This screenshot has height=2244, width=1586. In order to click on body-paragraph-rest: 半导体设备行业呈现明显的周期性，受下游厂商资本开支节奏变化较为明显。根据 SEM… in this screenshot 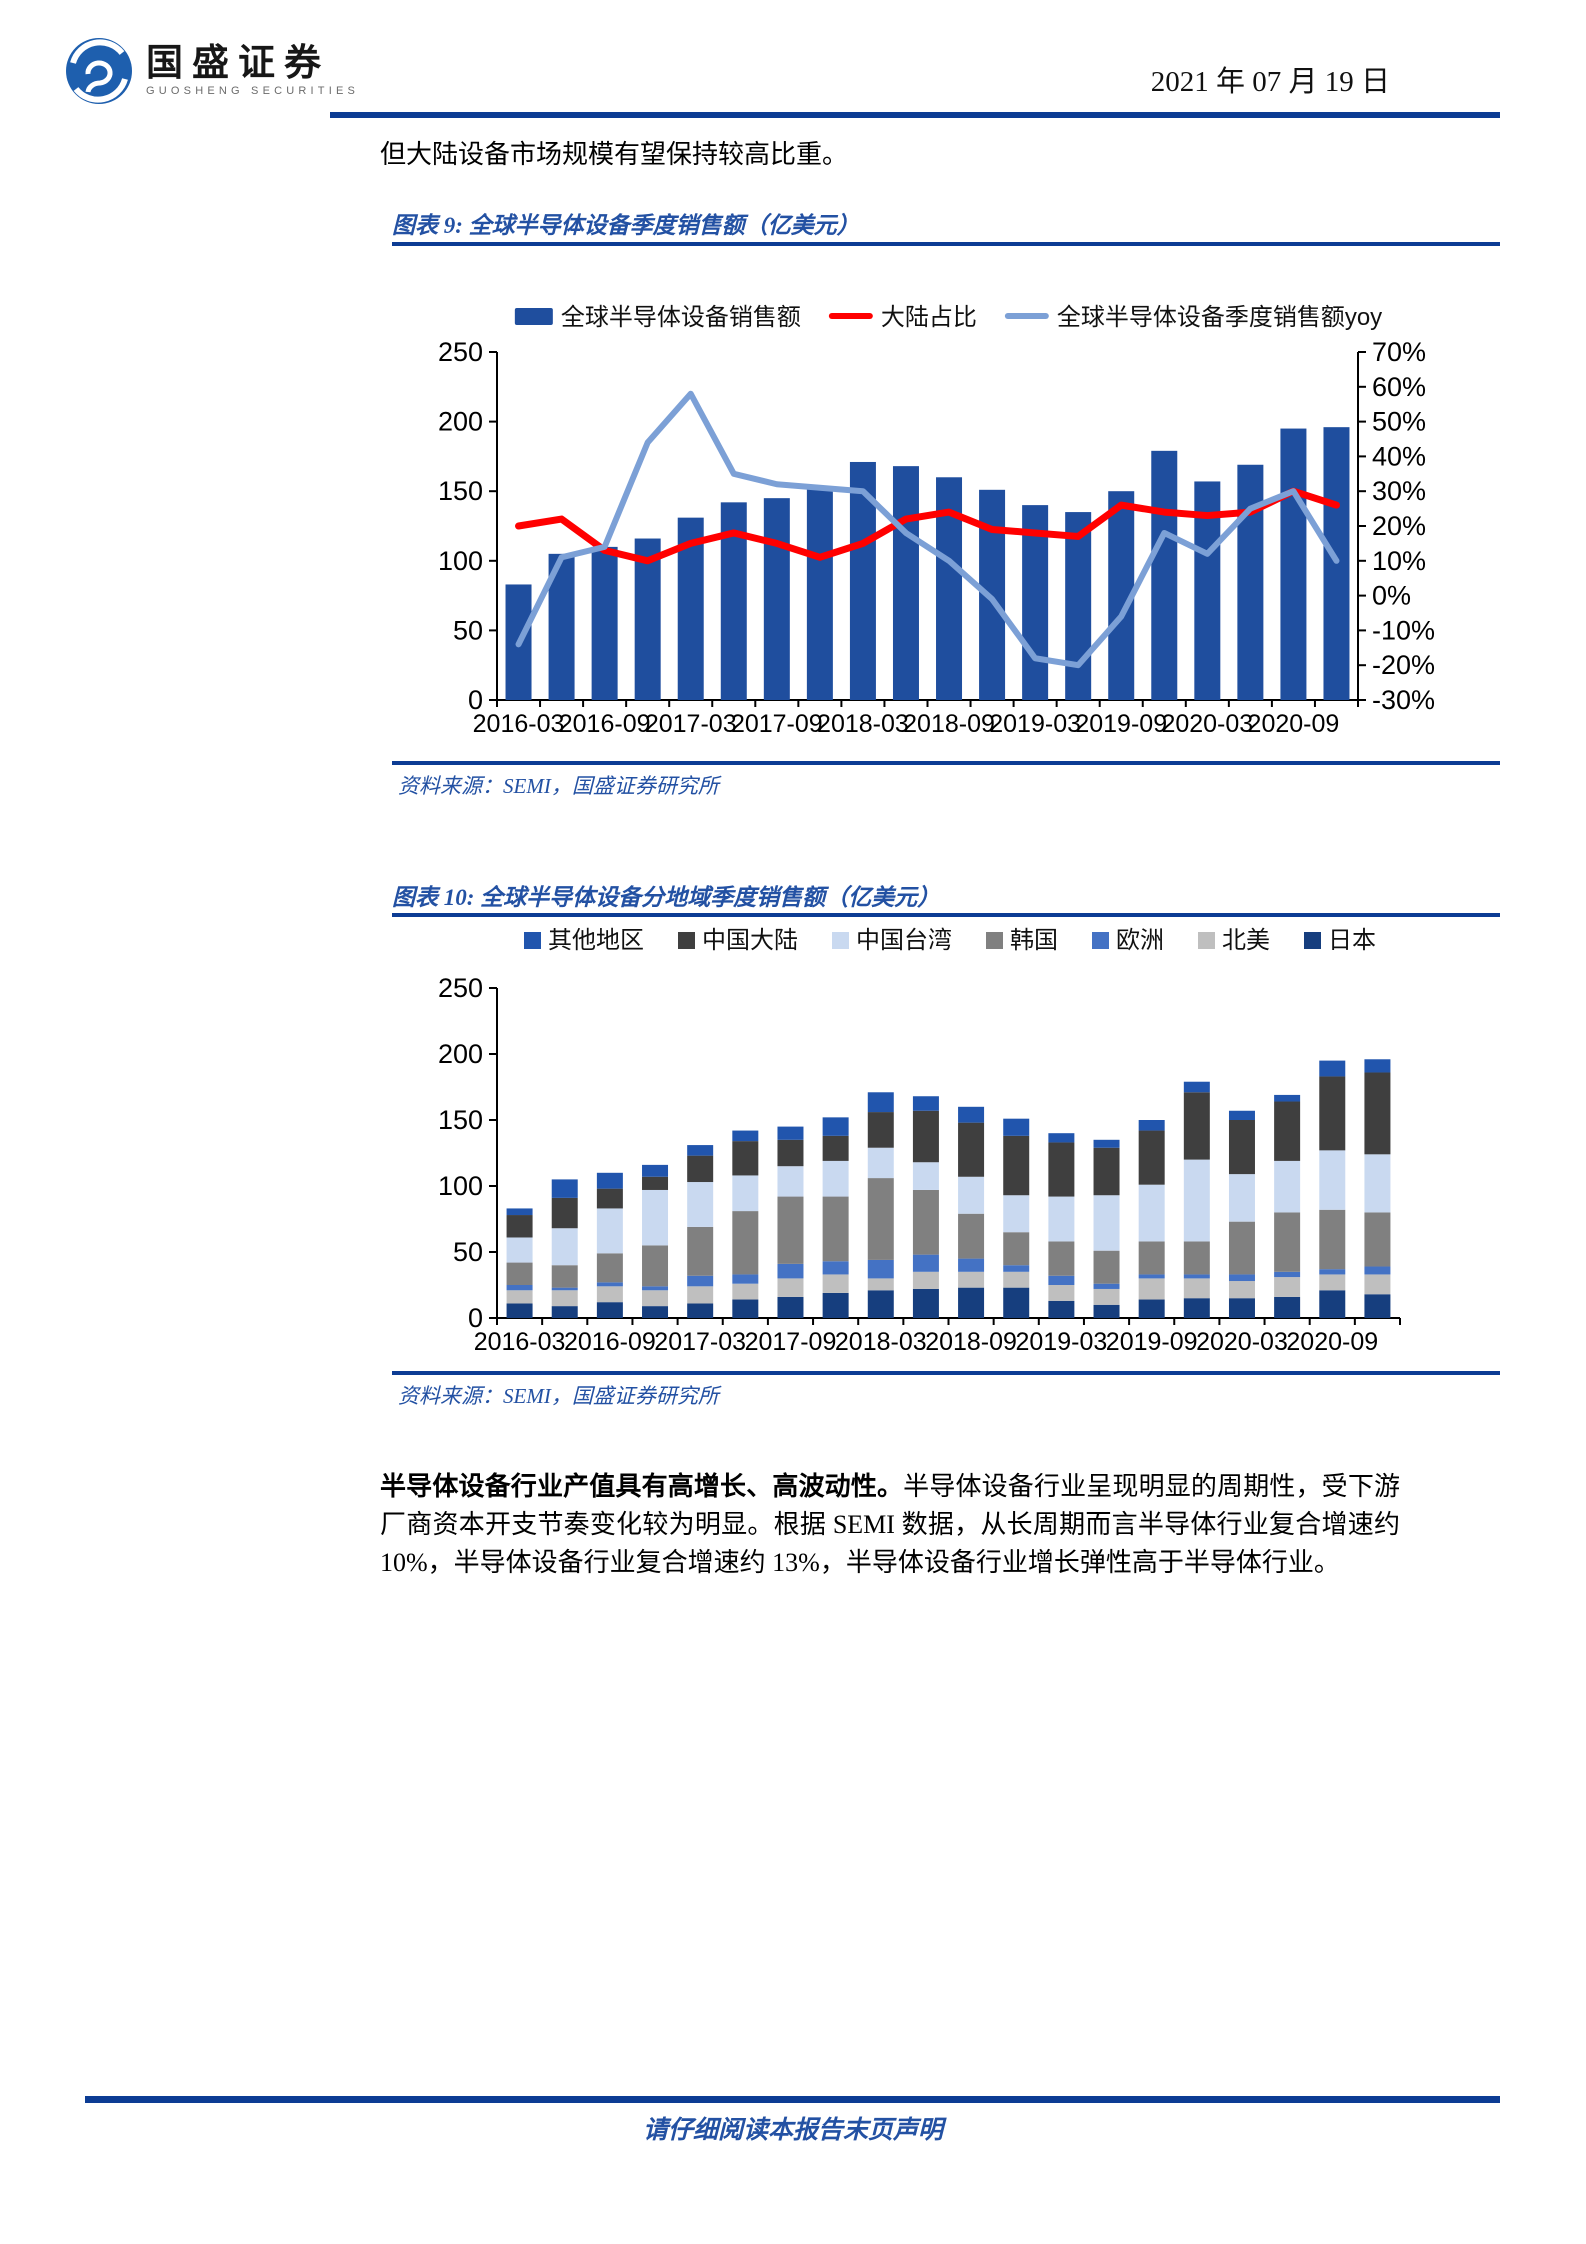, I will do `click(890, 1524)`.